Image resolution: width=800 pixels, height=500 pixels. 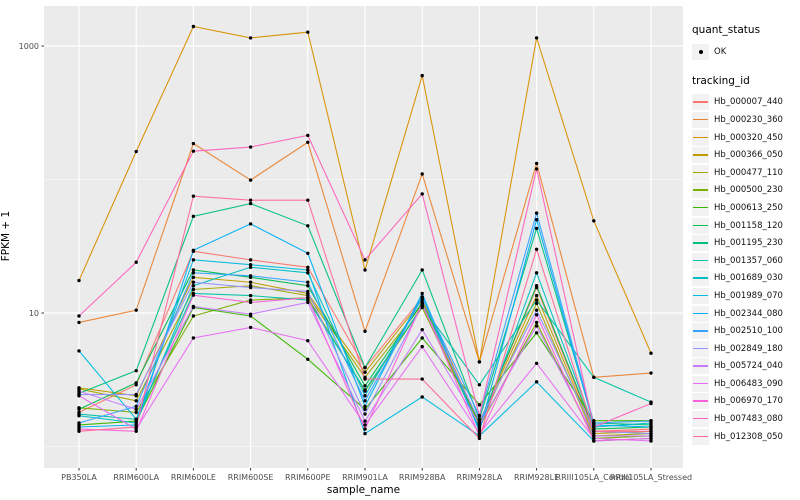 What do you see at coordinates (745, 103) in the screenshot?
I see `legend-item-Hb_000007_440: Hb_000007_440` at bounding box center [745, 103].